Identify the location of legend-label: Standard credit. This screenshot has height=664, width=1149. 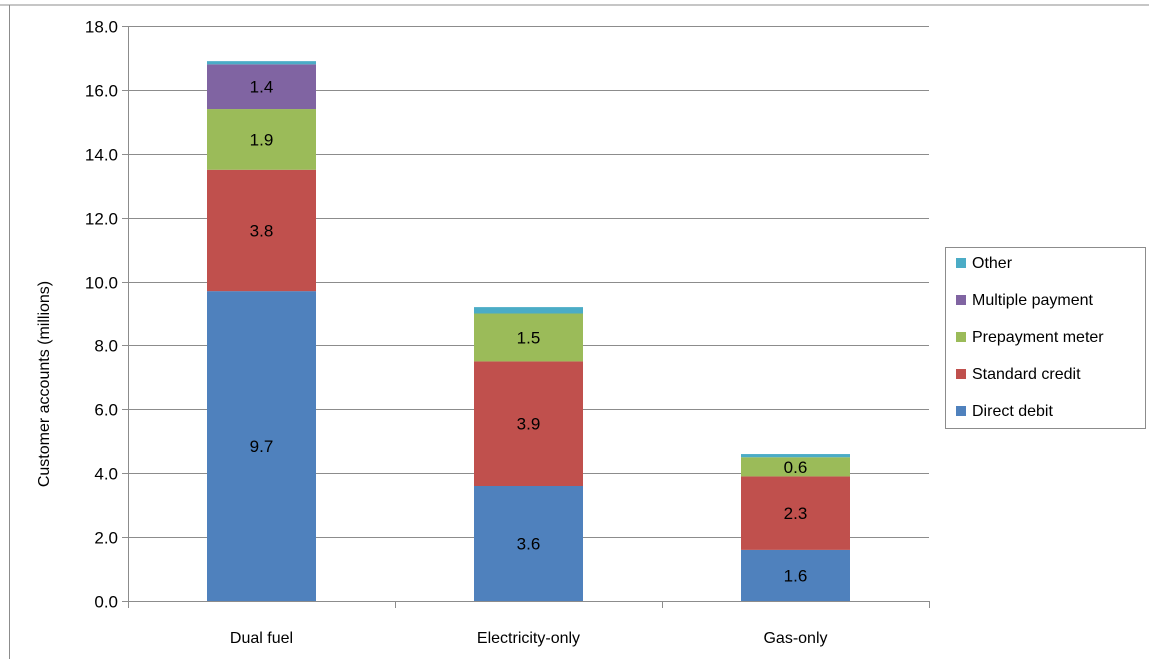
(1026, 374).